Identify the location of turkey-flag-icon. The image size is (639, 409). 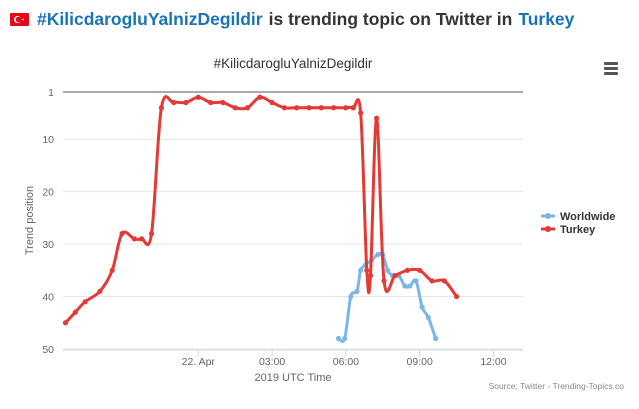
(19, 19).